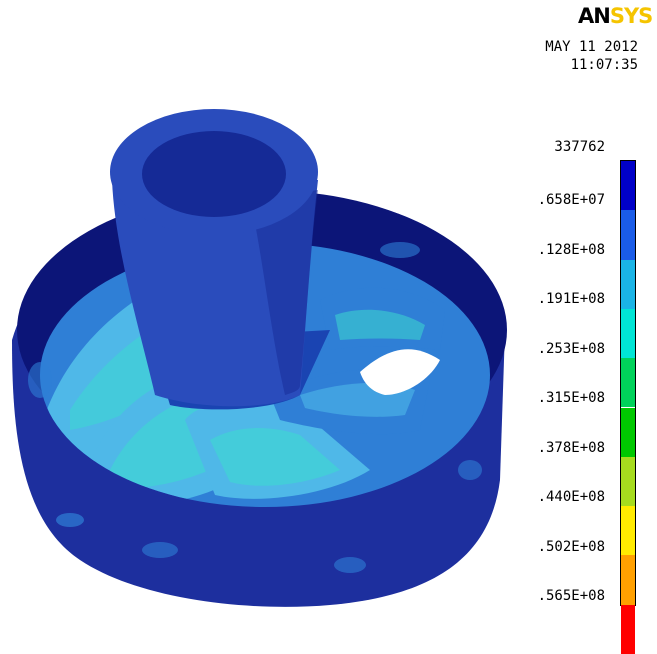  I want to click on legend-label: .315E+08, so click(571, 398).